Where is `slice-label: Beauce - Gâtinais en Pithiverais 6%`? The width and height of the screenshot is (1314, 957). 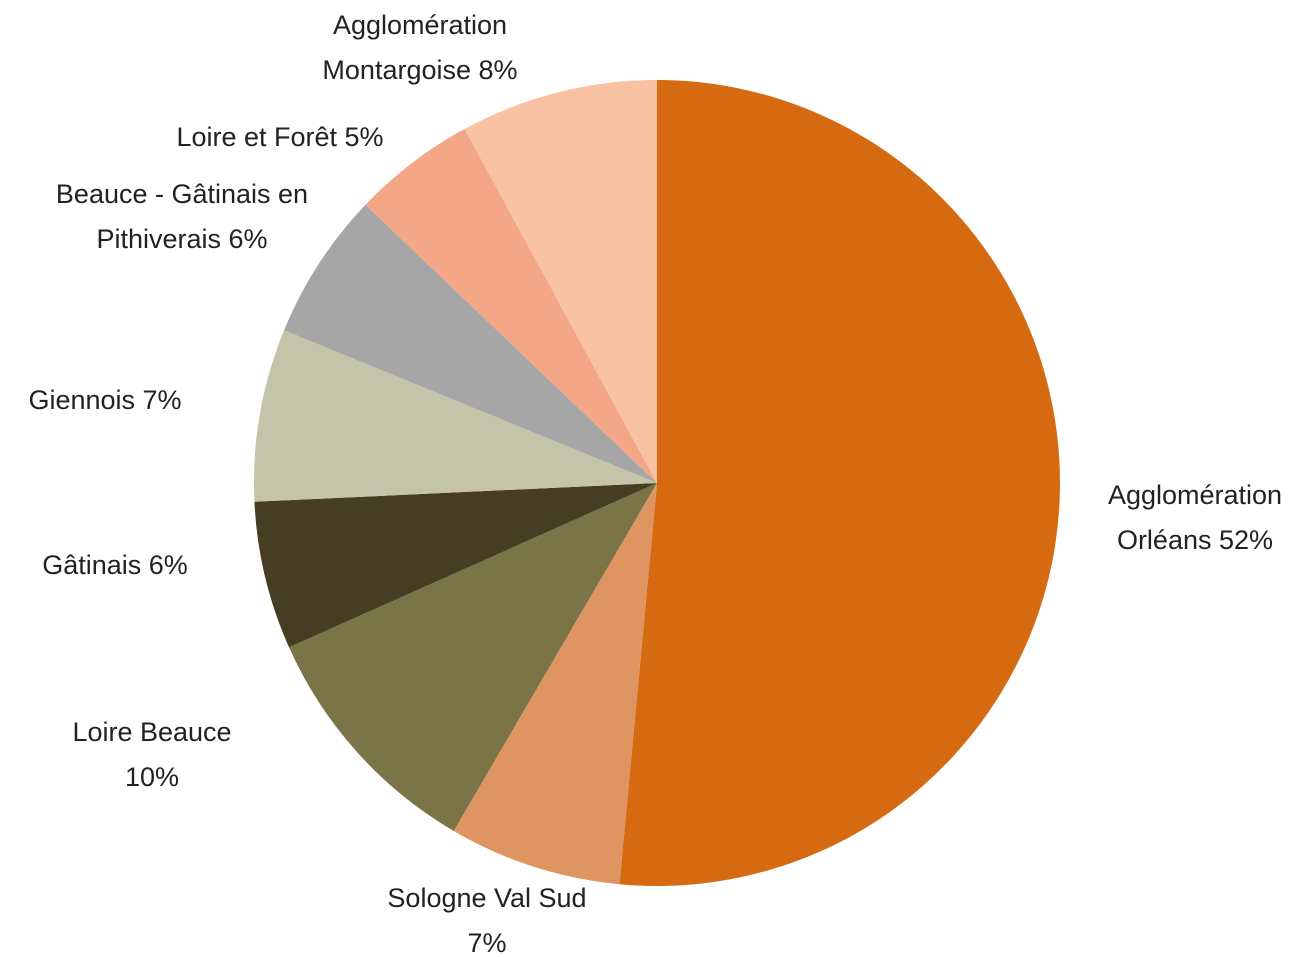 slice-label: Beauce - Gâtinais en Pithiverais 6% is located at coordinates (182, 217).